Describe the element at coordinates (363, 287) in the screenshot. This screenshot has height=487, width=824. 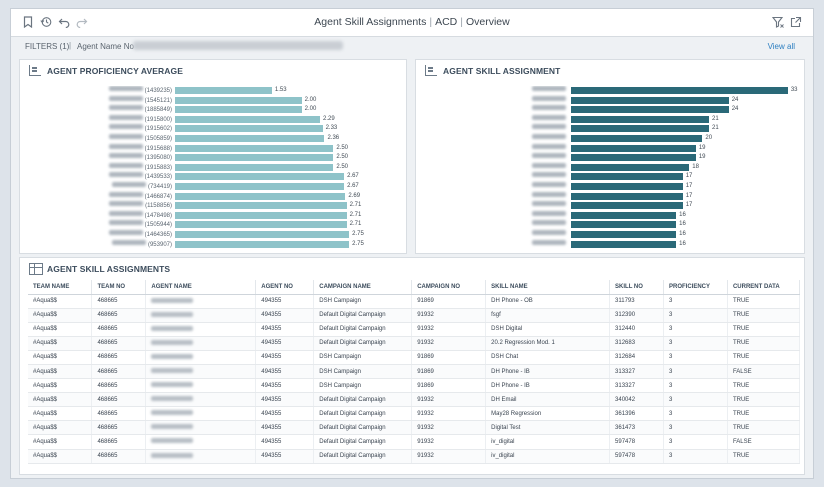
I see `column-header: CAMPAIGN NAME` at that location.